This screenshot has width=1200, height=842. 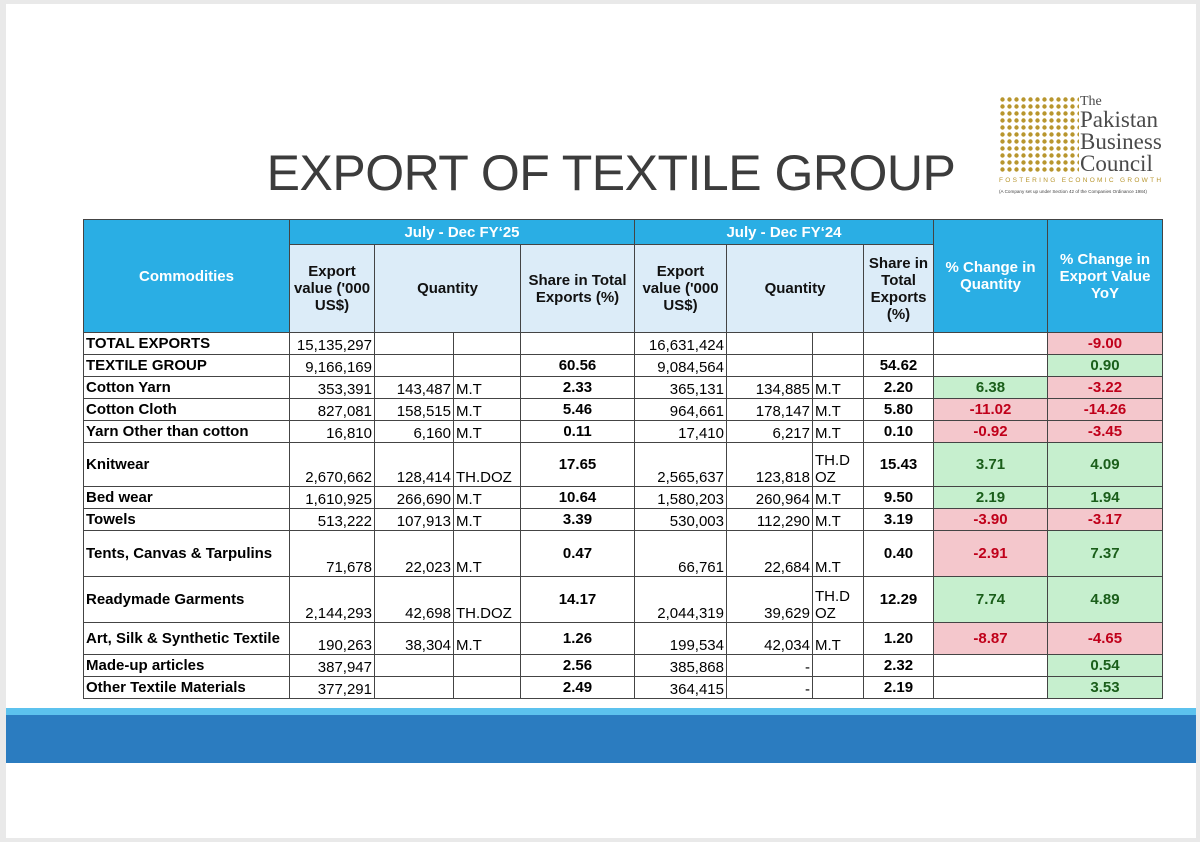 I want to click on table-cell: 1.26, so click(x=577, y=638).